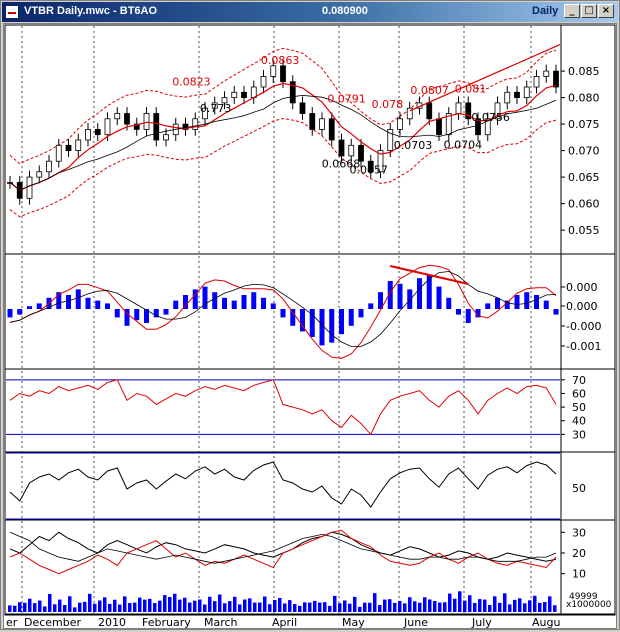  What do you see at coordinates (283, 407) in the screenshot?
I see `rsi-line` at bounding box center [283, 407].